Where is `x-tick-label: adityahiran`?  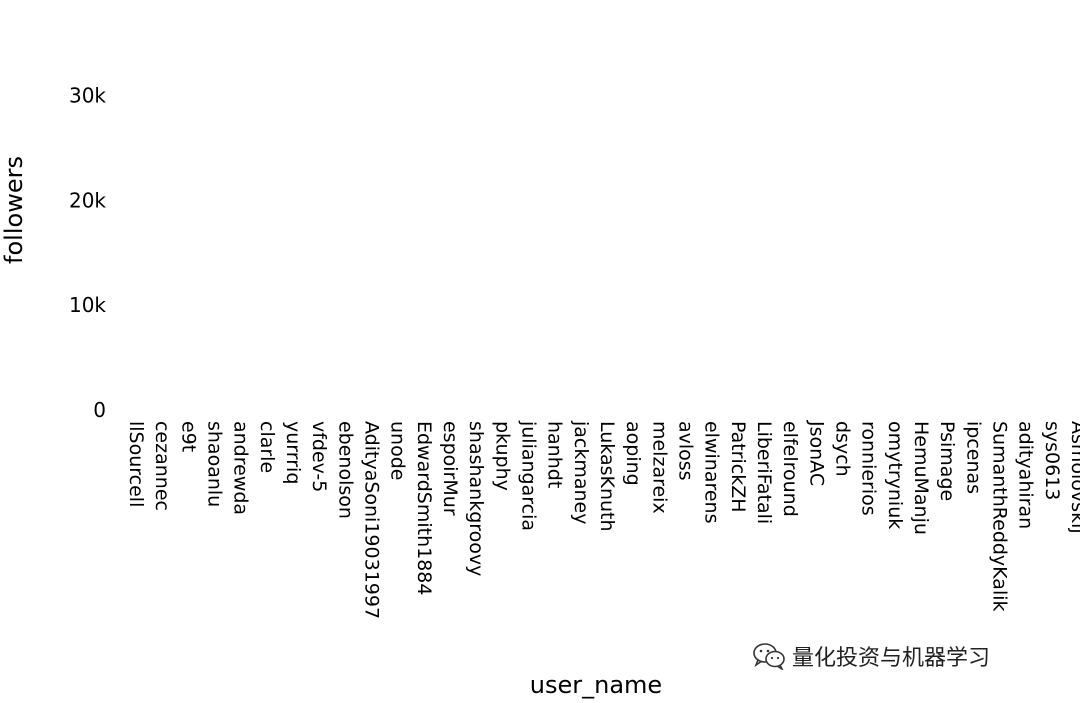 x-tick-label: adityahiran is located at coordinates (1026, 475).